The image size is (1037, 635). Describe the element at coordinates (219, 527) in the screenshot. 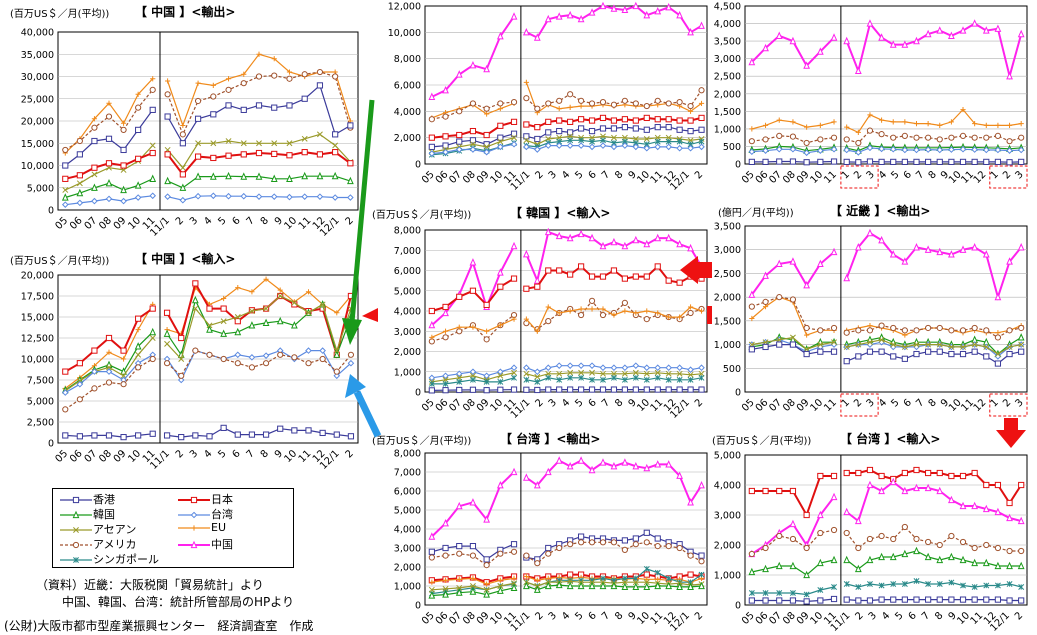

I see `legend-label: EU` at that location.